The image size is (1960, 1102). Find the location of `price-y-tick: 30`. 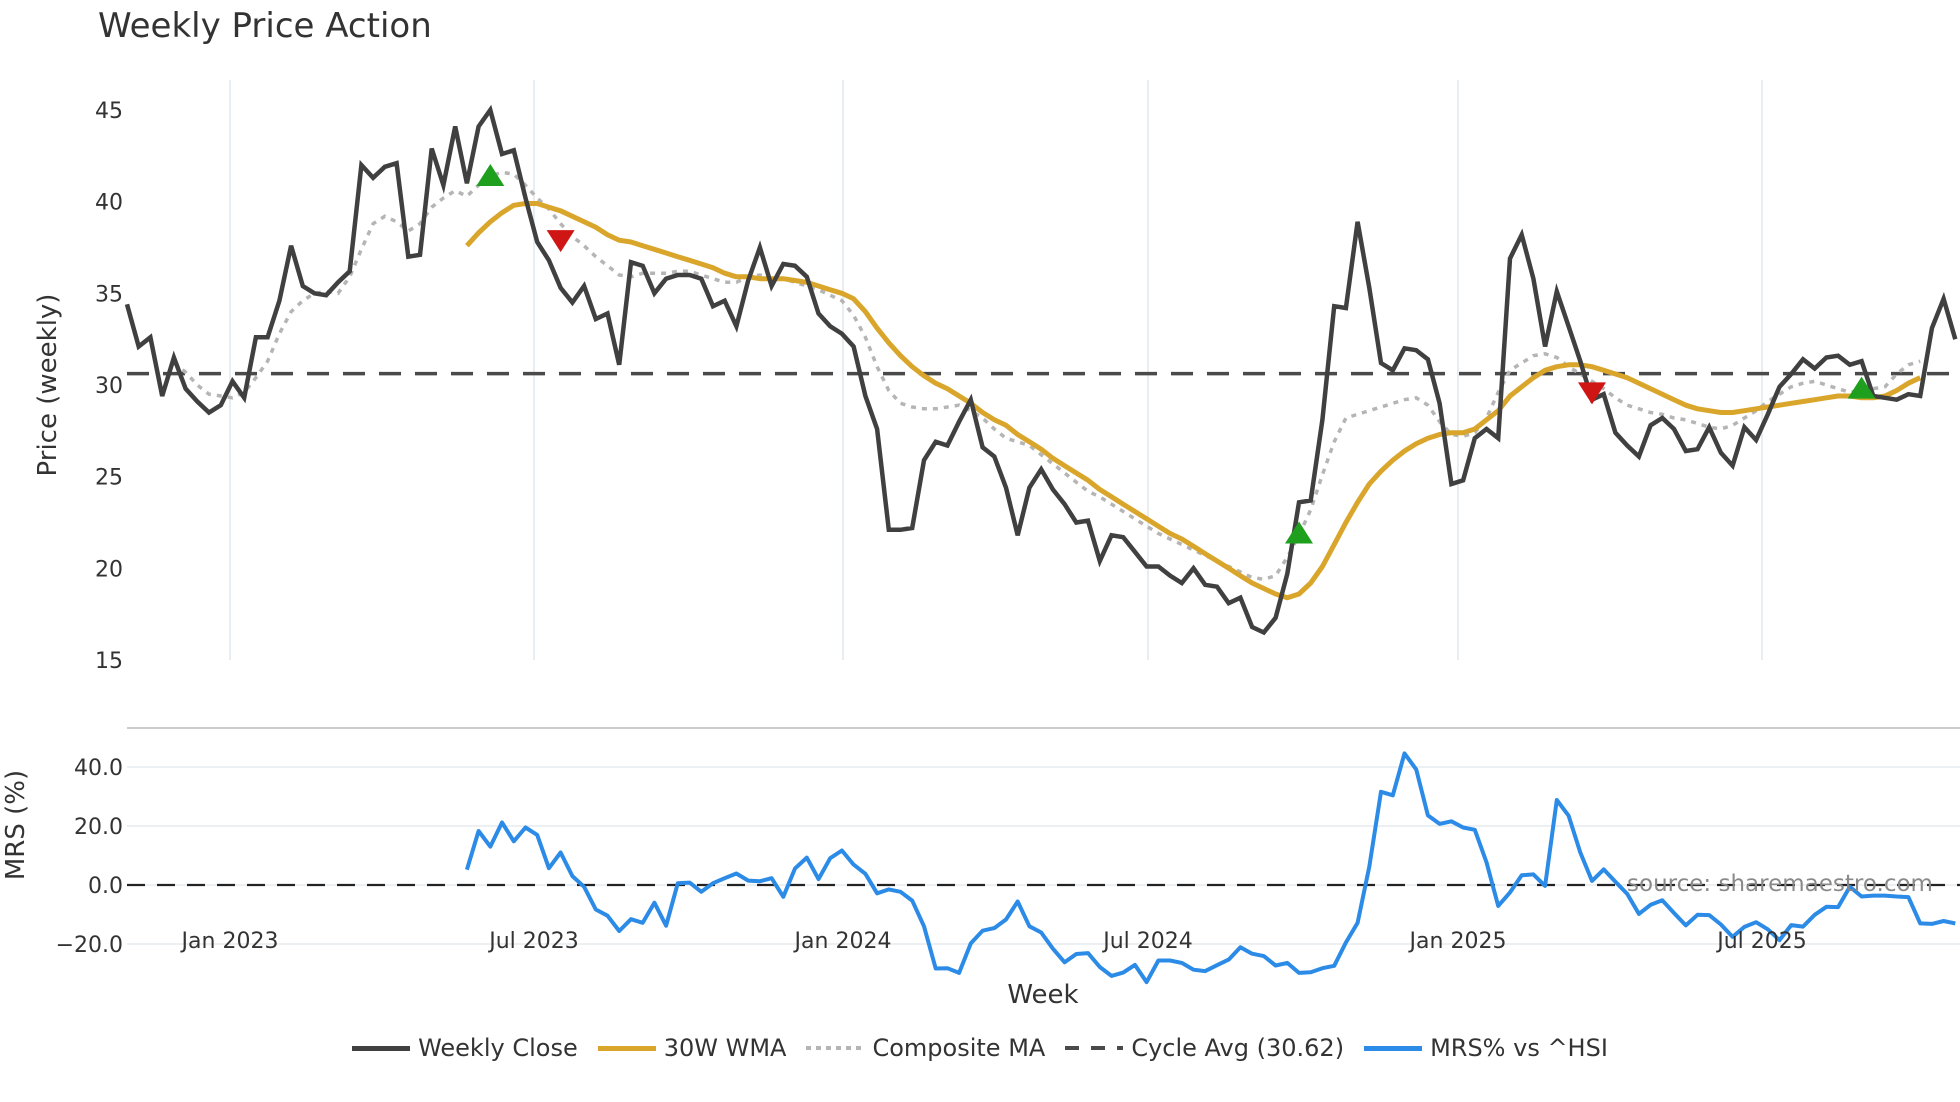

price-y-tick: 30 is located at coordinates (109, 386).